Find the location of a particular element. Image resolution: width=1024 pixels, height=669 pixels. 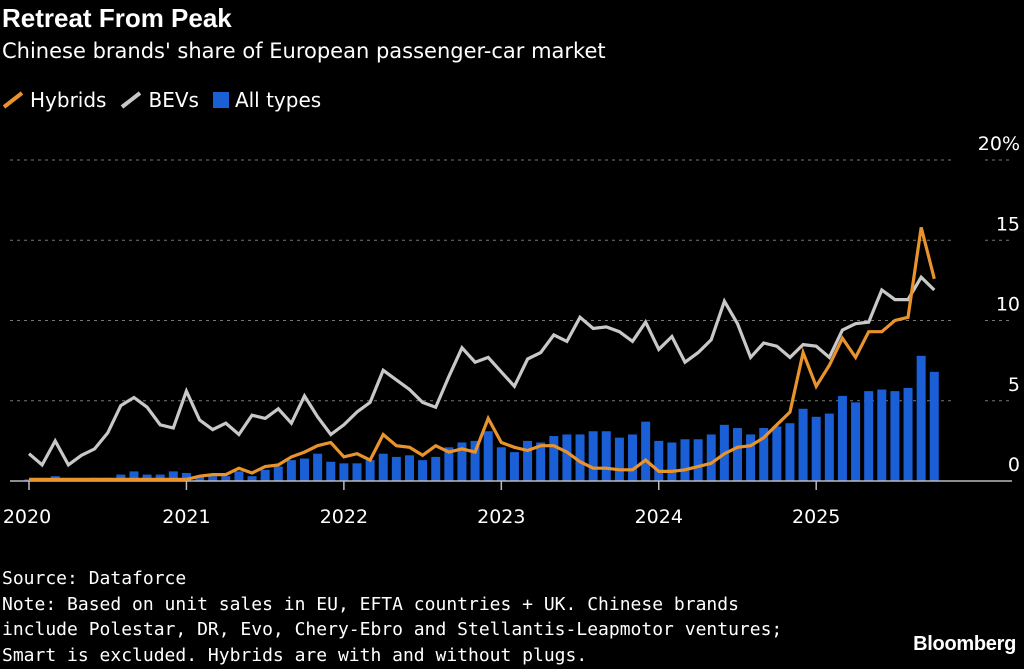

legend-item-all-types: All types is located at coordinates (267, 100).